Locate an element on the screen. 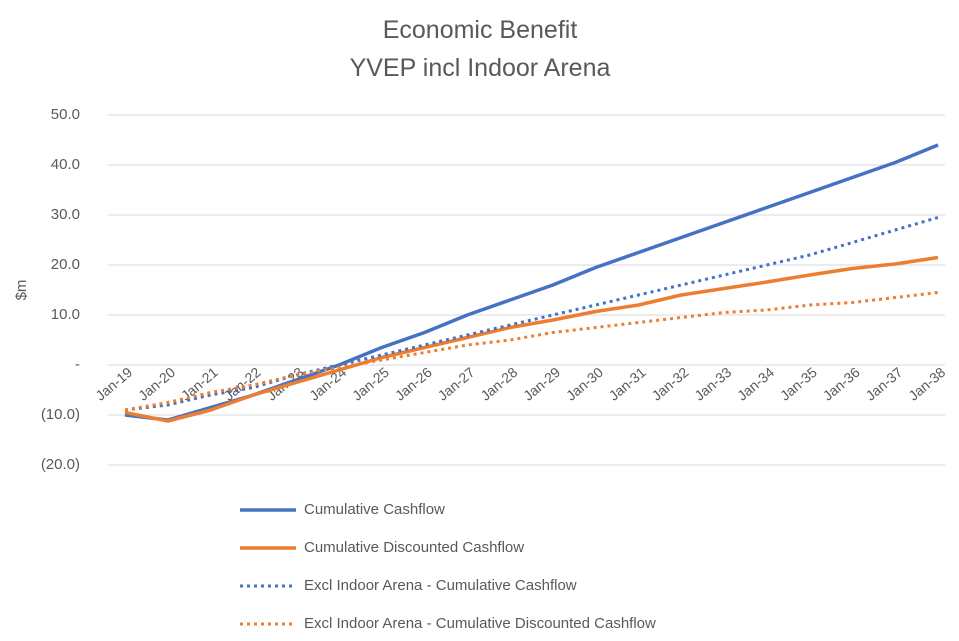 The width and height of the screenshot is (959, 641). y-tick-label: 50.0 is located at coordinates (65, 114).